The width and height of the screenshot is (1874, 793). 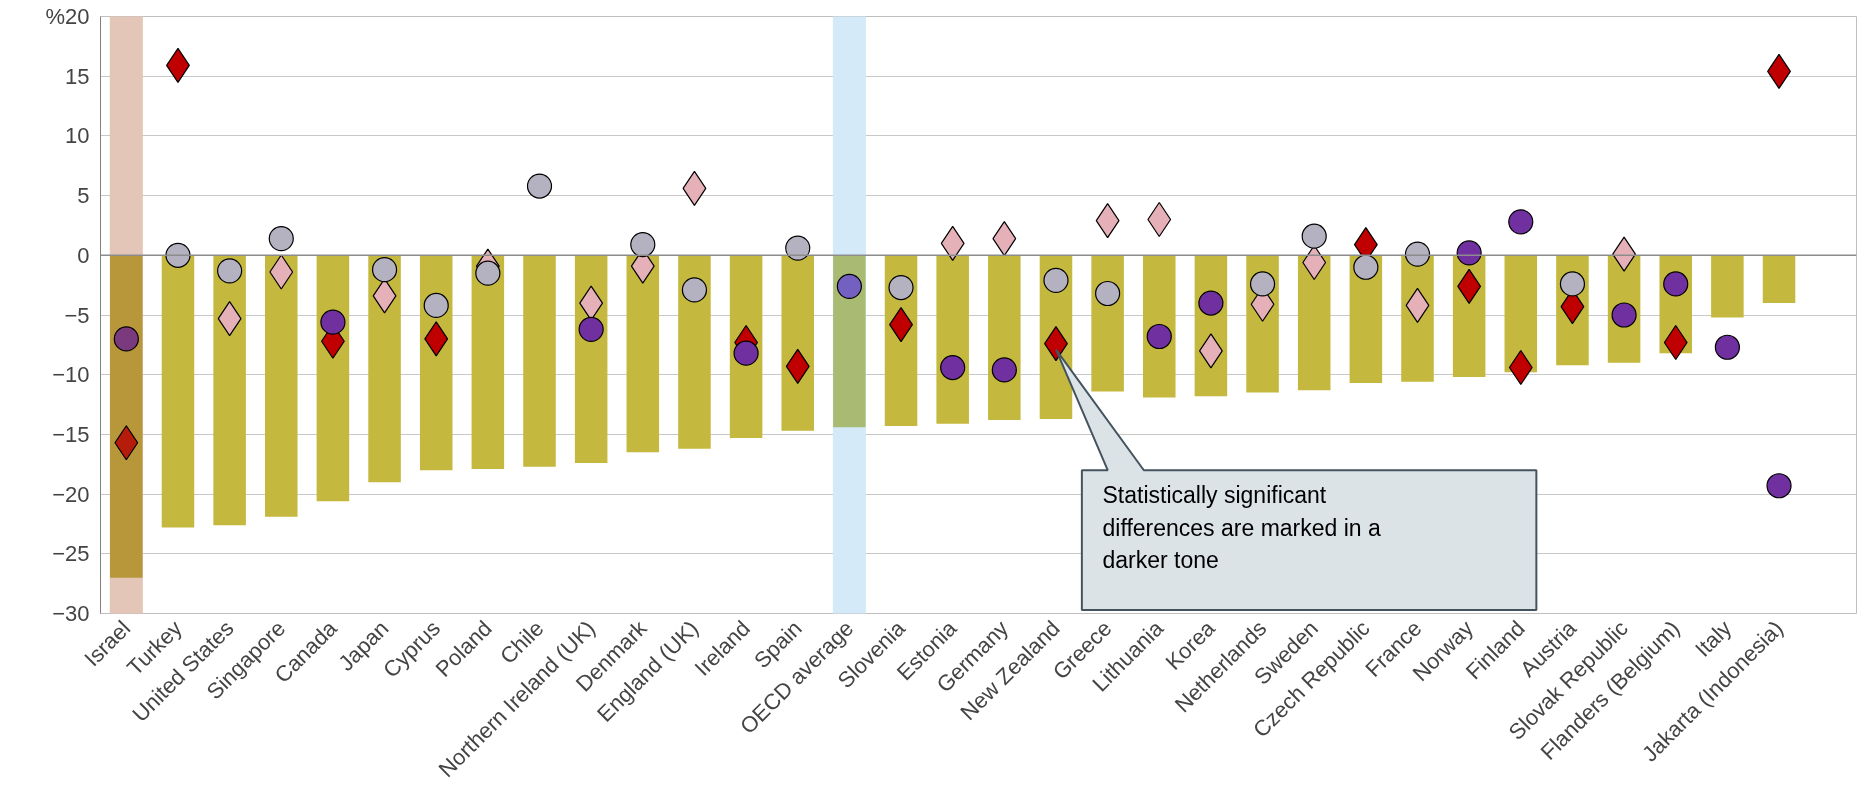 I want to click on y-tick-label: −10, so click(x=71, y=375).